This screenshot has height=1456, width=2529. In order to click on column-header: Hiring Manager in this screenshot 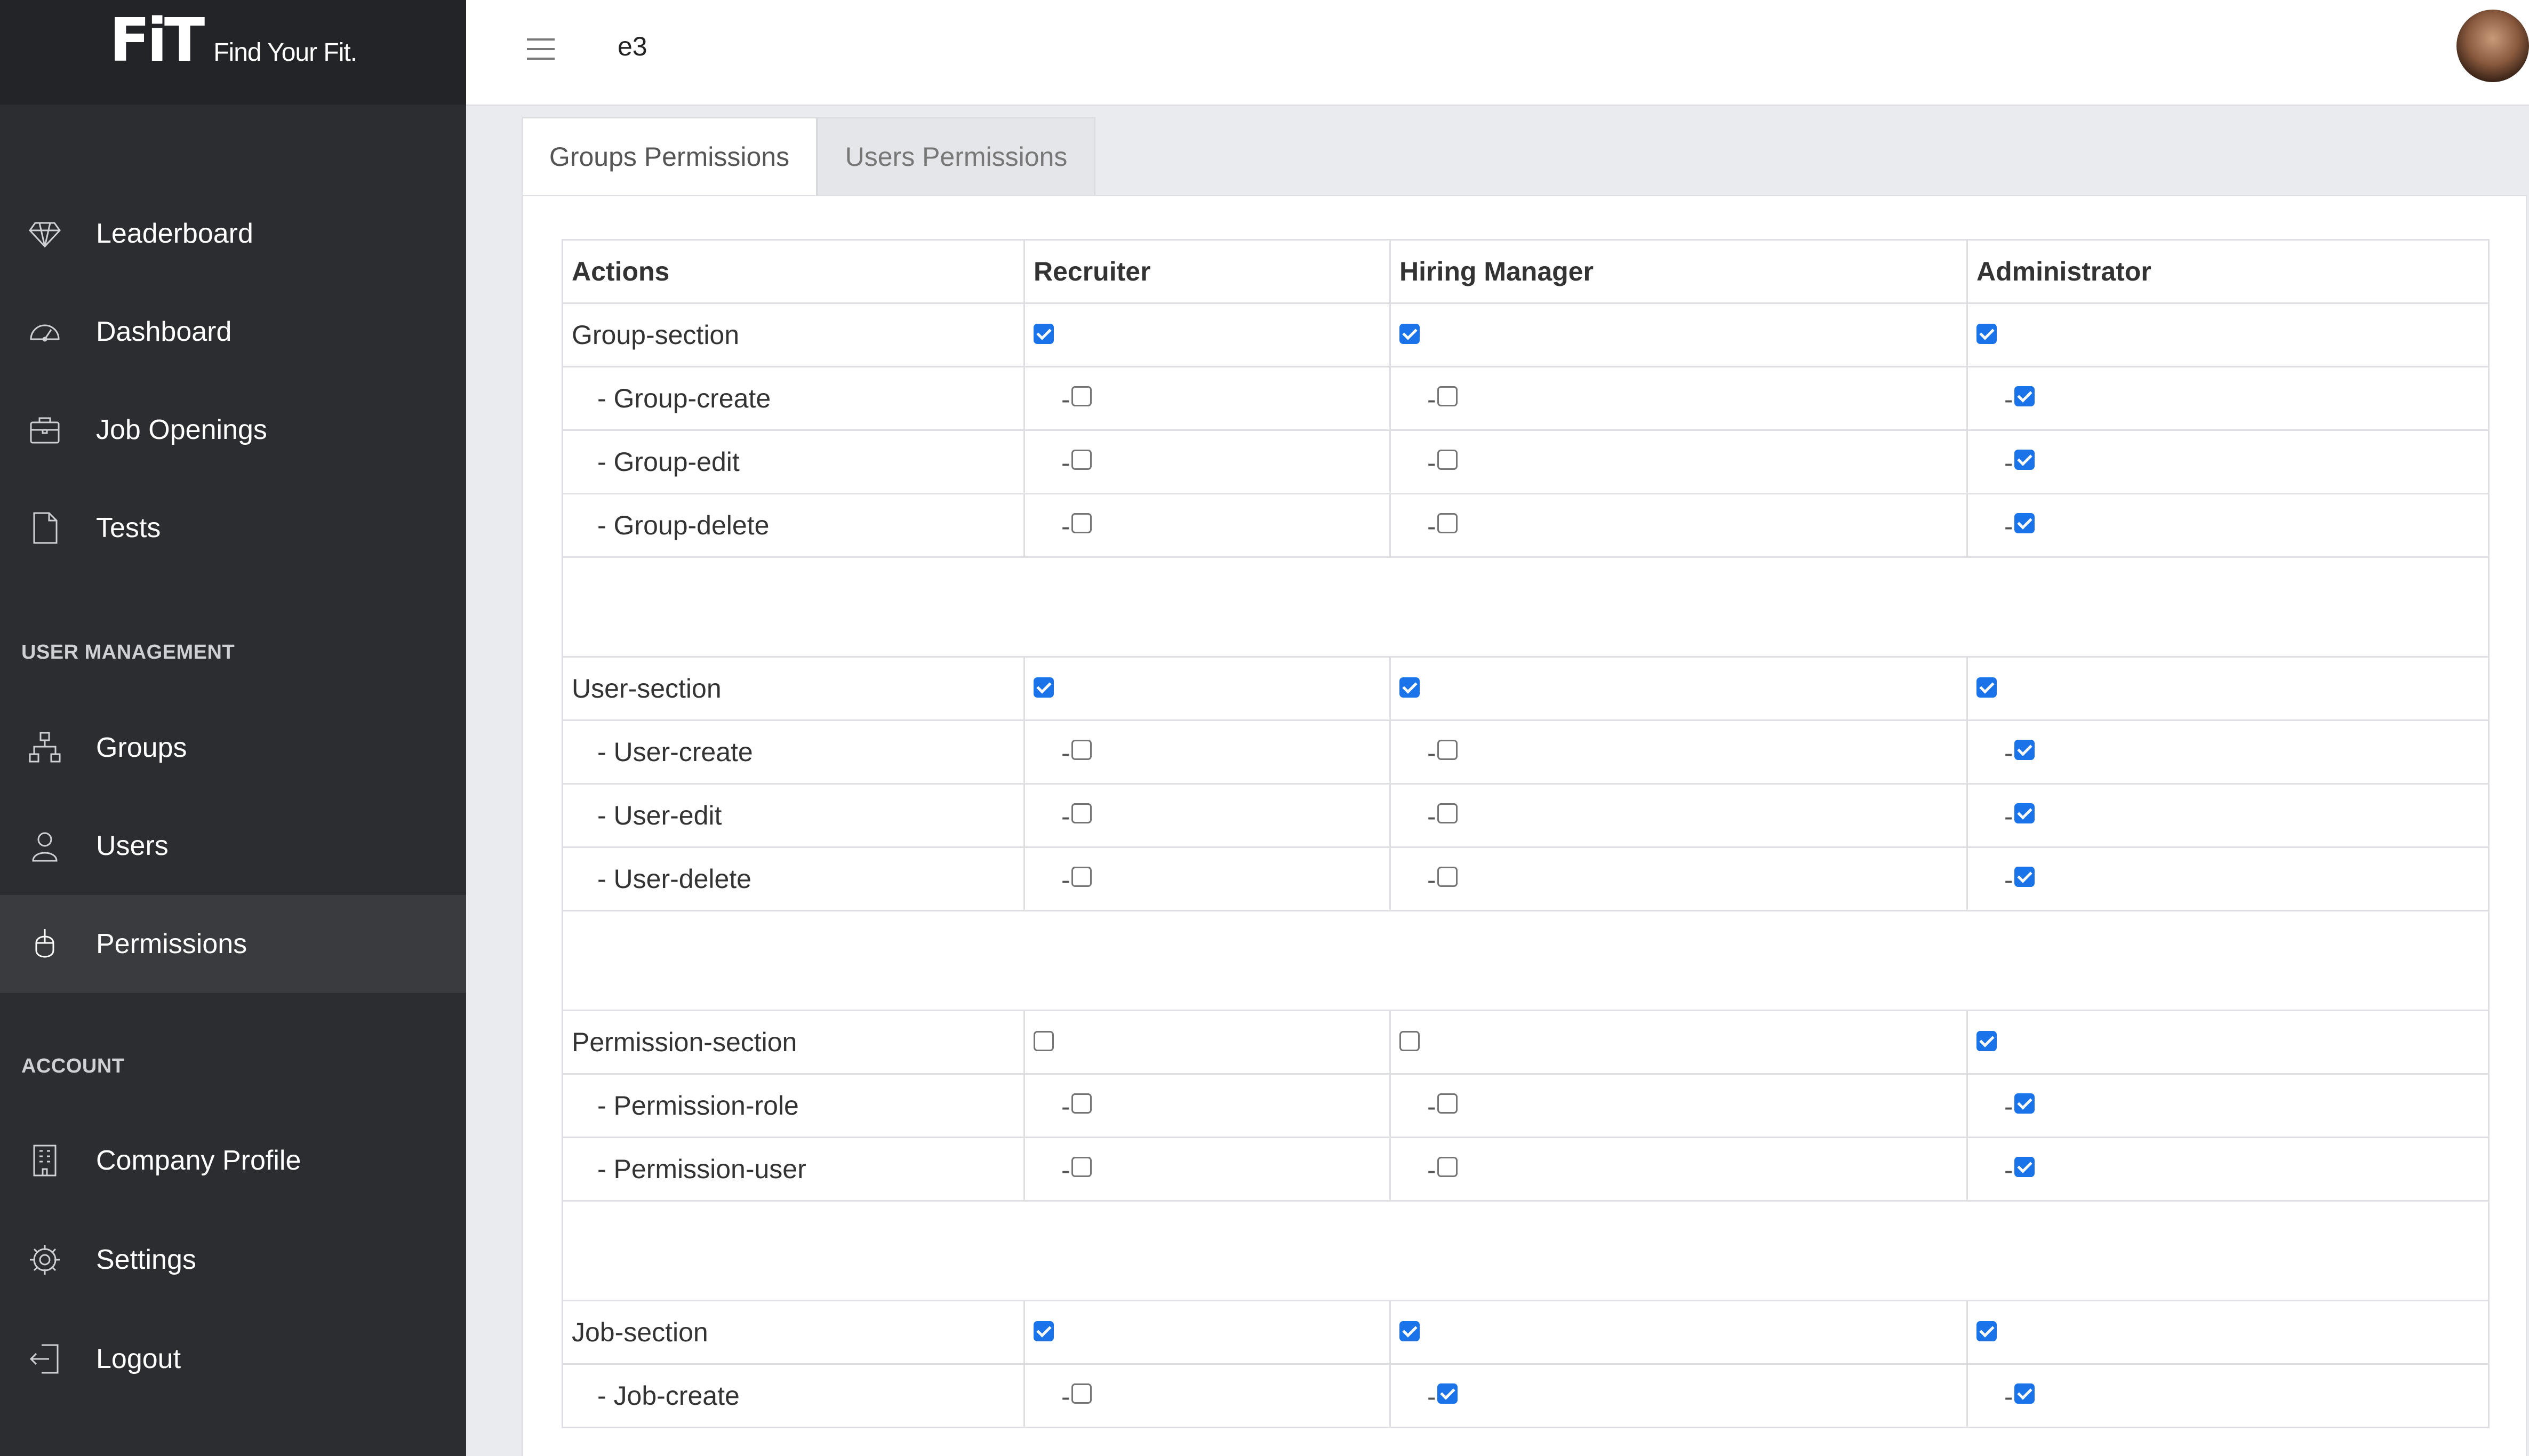, I will do `click(1678, 271)`.